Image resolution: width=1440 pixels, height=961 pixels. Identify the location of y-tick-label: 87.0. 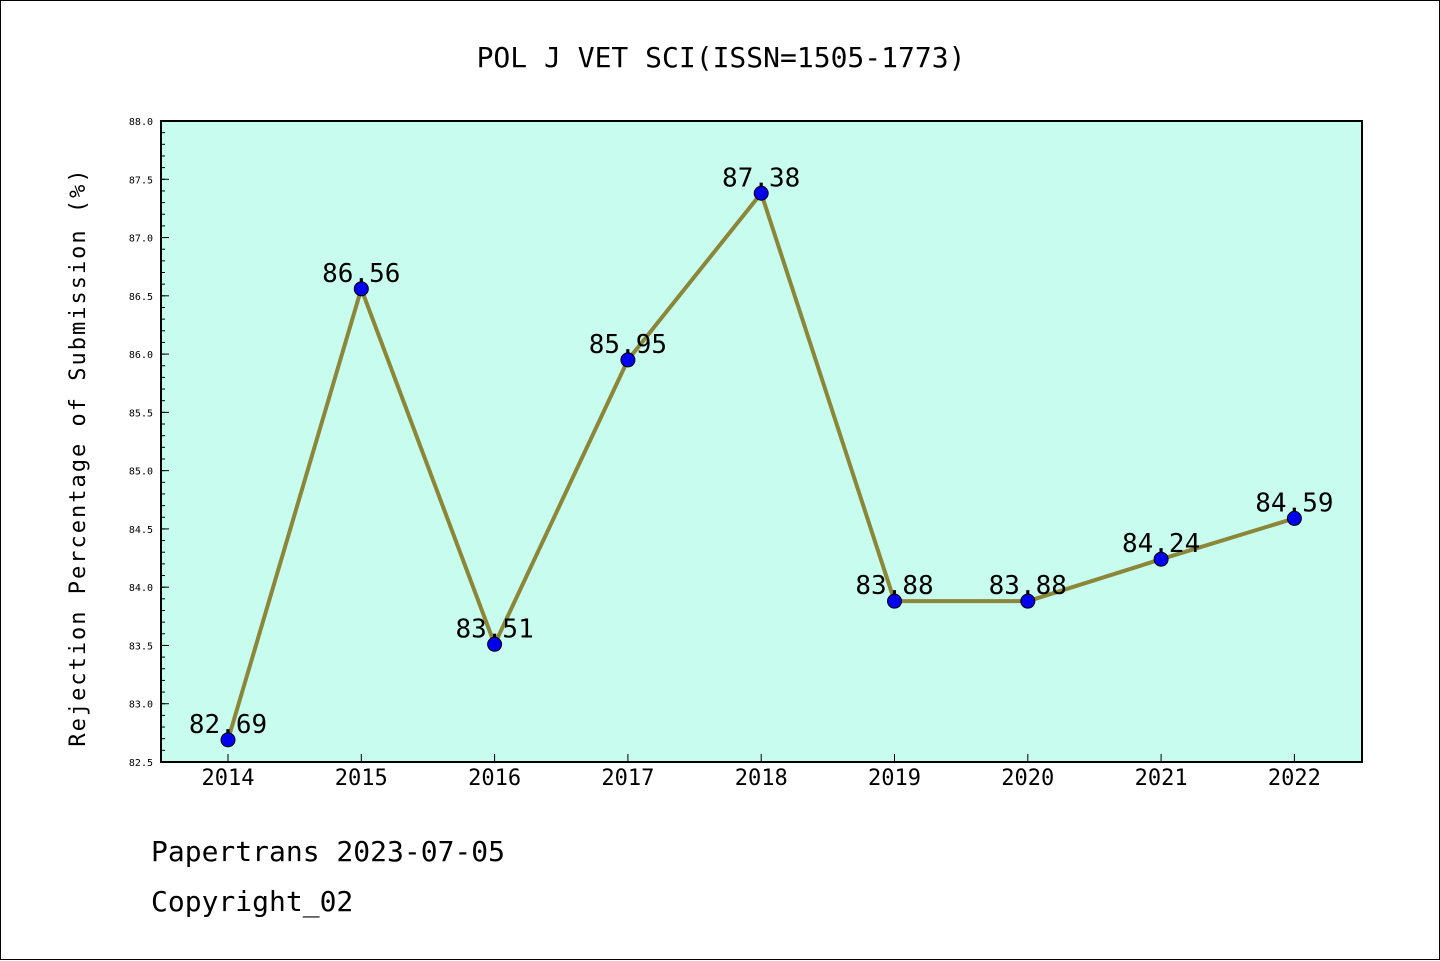
(141, 239).